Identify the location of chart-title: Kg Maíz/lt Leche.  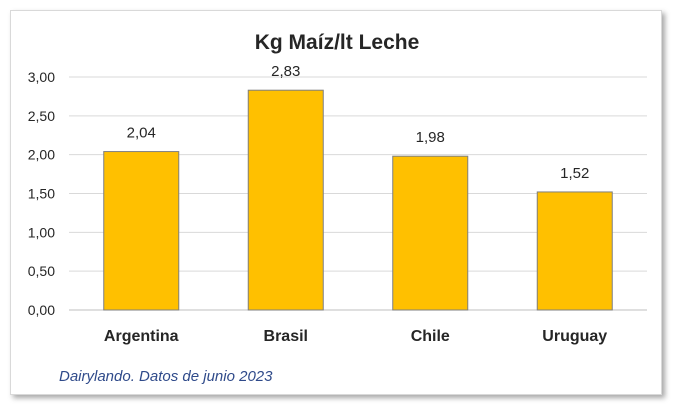
(337, 42).